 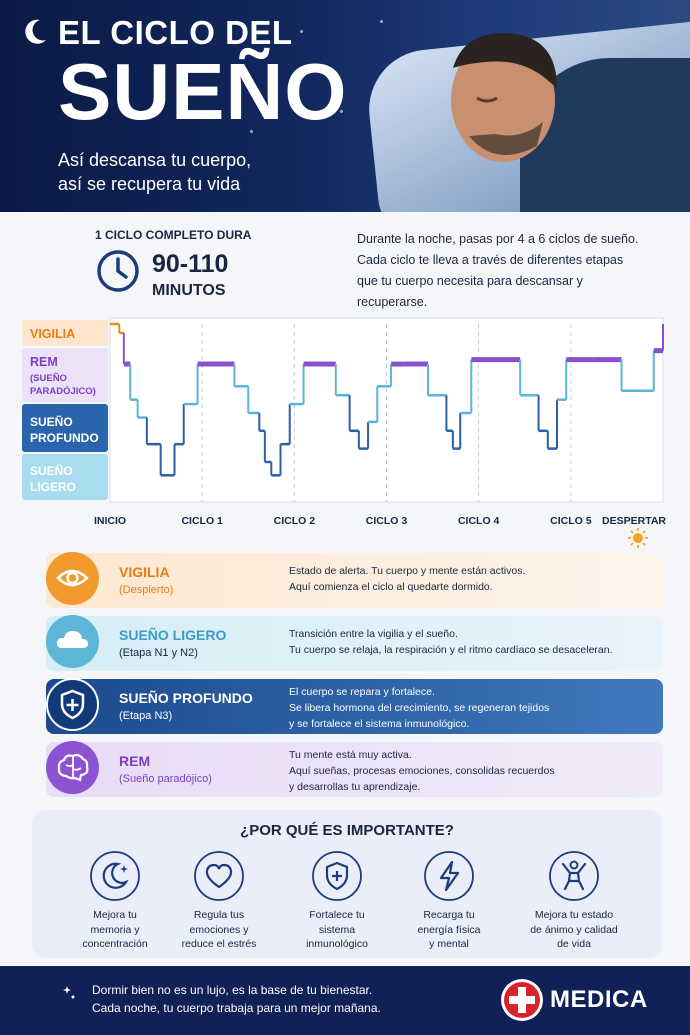 I want to click on brain-icon, so click(x=72, y=767).